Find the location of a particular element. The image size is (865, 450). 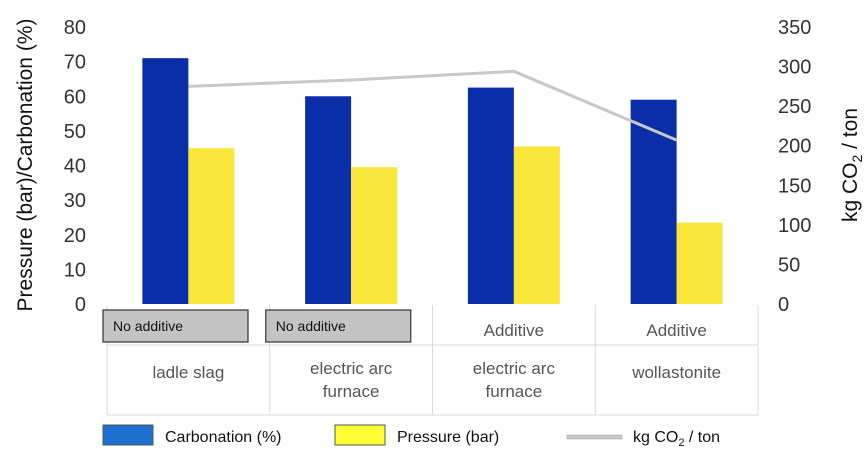

legend-label-carbonation: Carbonation (%) is located at coordinates (223, 437).